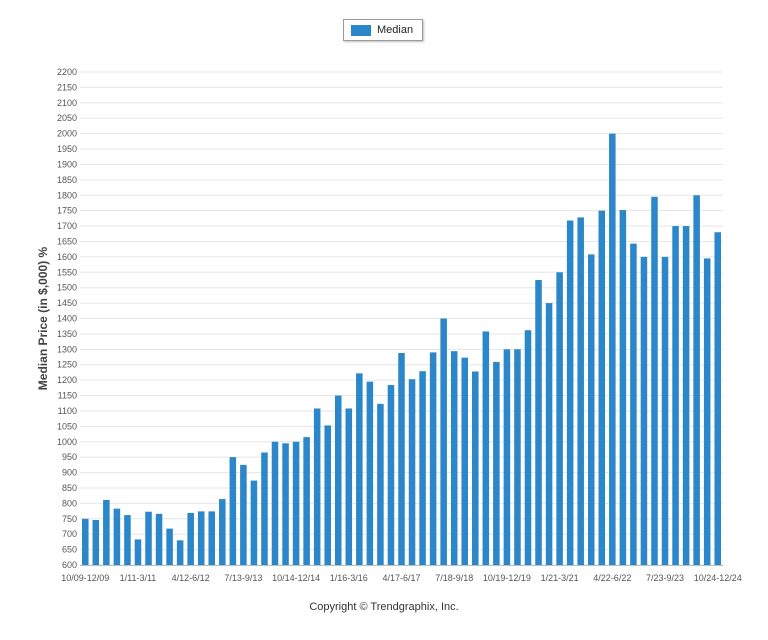  What do you see at coordinates (718, 578) in the screenshot?
I see `x-tick-label: 10/24-12/24` at bounding box center [718, 578].